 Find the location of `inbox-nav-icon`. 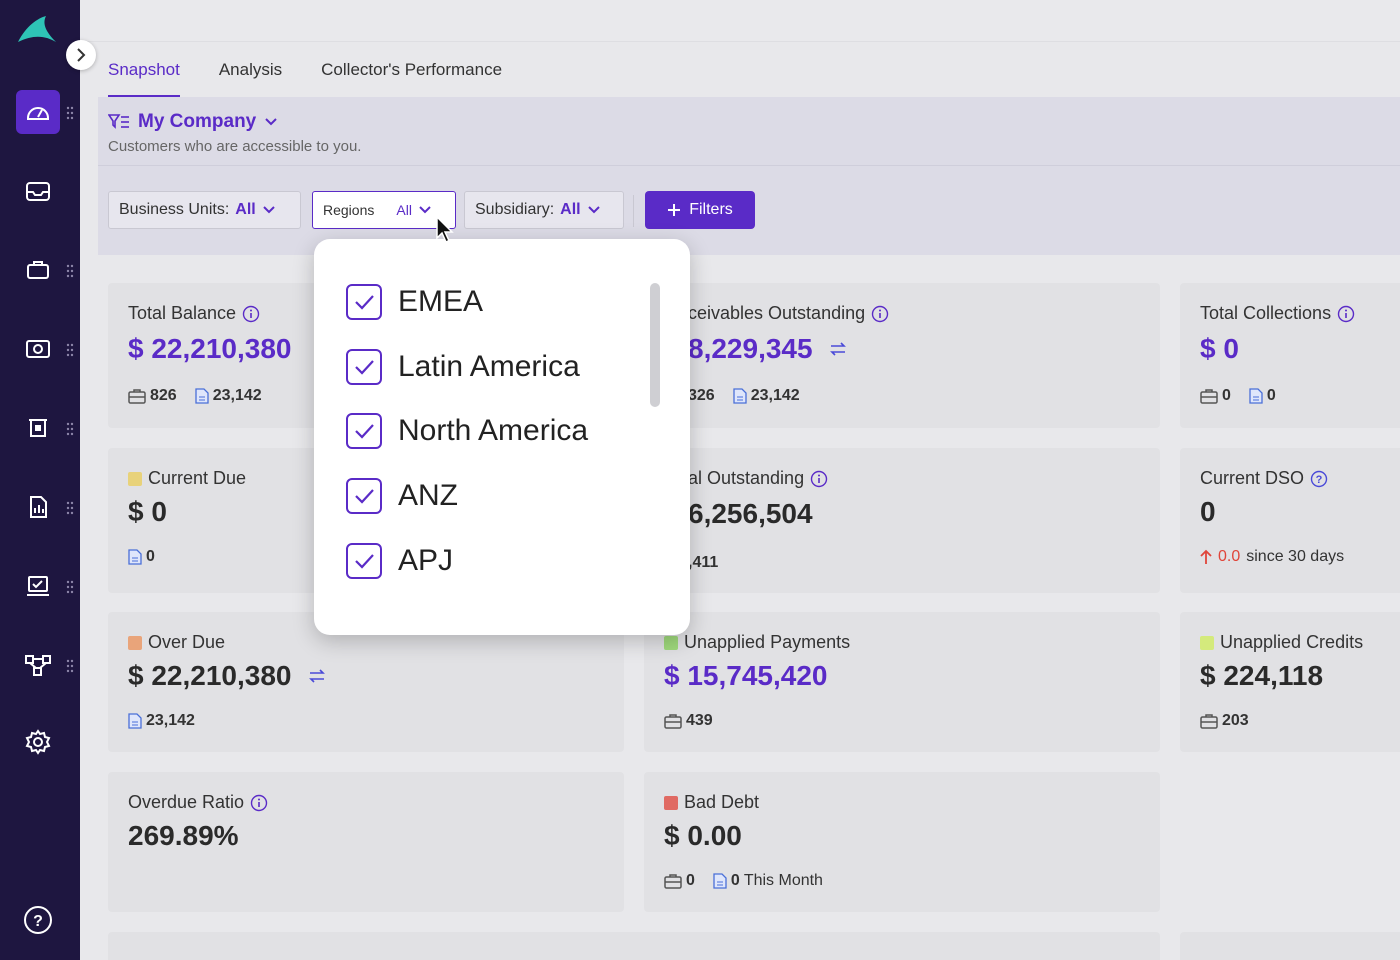

inbox-nav-icon is located at coordinates (38, 191).